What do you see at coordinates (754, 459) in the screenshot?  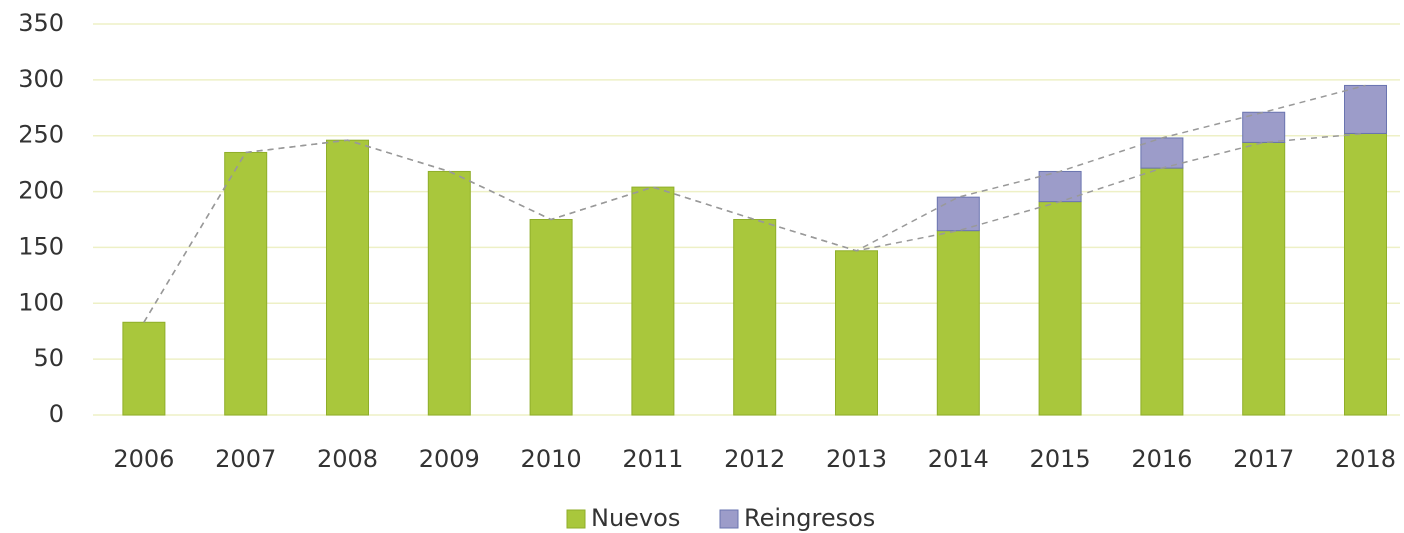 I see `x-tick-label: 2012` at bounding box center [754, 459].